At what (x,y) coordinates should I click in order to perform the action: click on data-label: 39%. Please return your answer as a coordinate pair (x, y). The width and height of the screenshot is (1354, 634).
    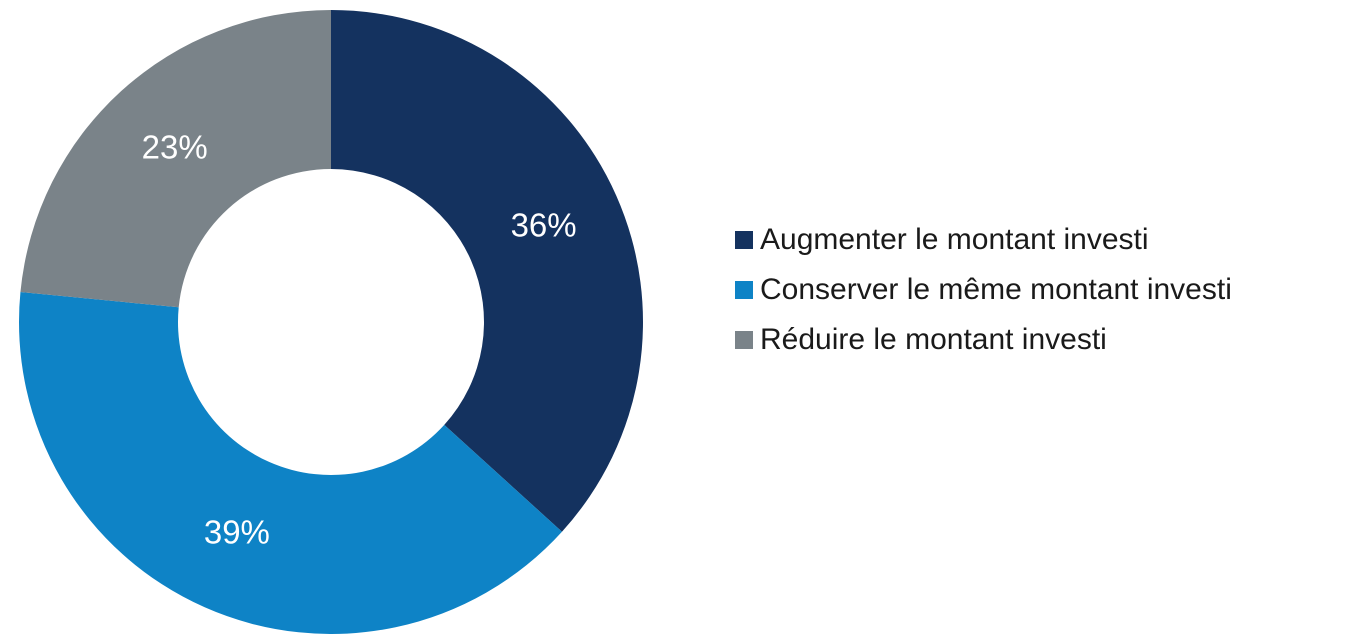
    Looking at the image, I should click on (237, 531).